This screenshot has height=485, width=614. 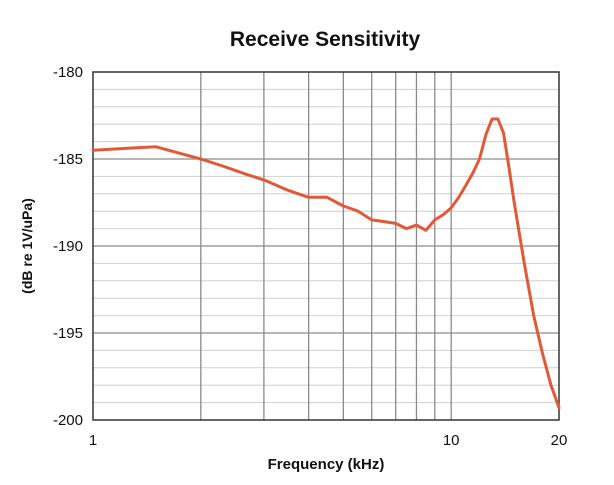 I want to click on x-tick-labels: 1 10 20, so click(x=328, y=440).